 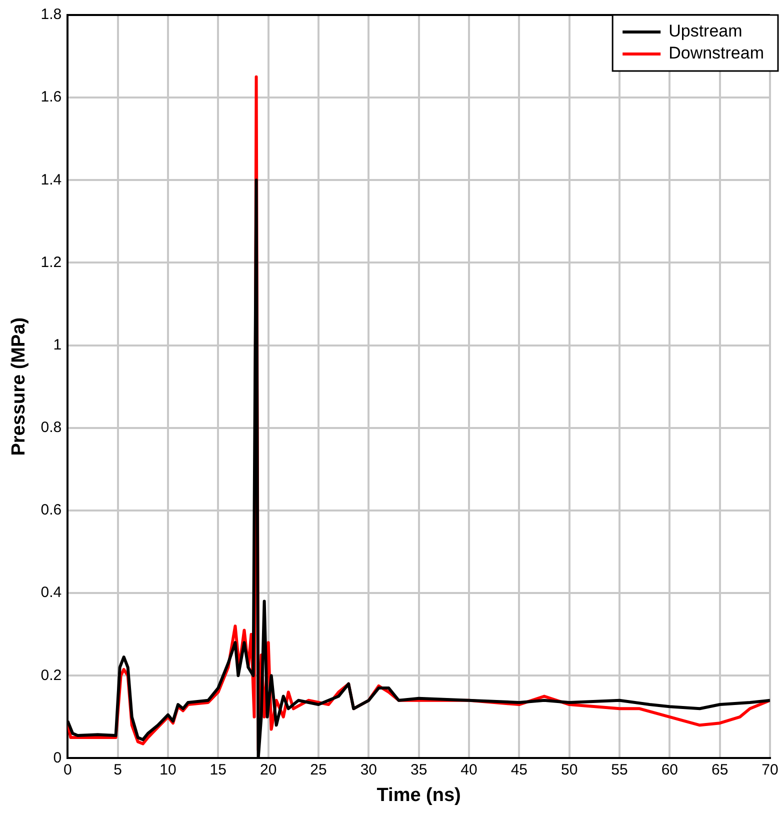 I want to click on y-tick-label: 0.6, so click(x=51, y=510).